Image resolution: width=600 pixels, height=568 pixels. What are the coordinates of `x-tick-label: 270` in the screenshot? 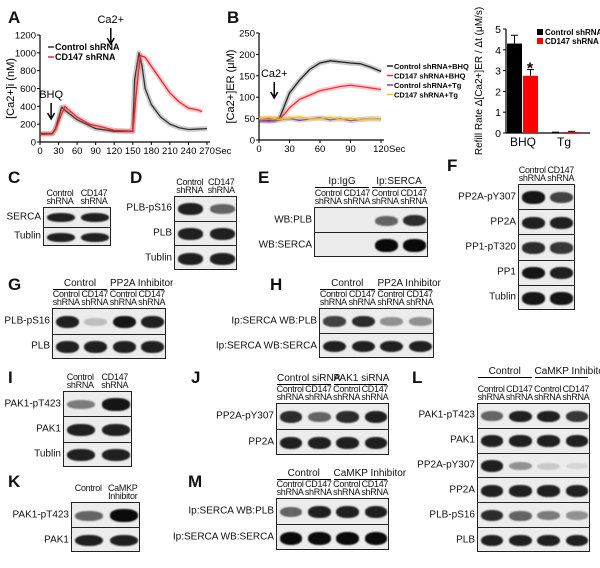 It's located at (207, 151).